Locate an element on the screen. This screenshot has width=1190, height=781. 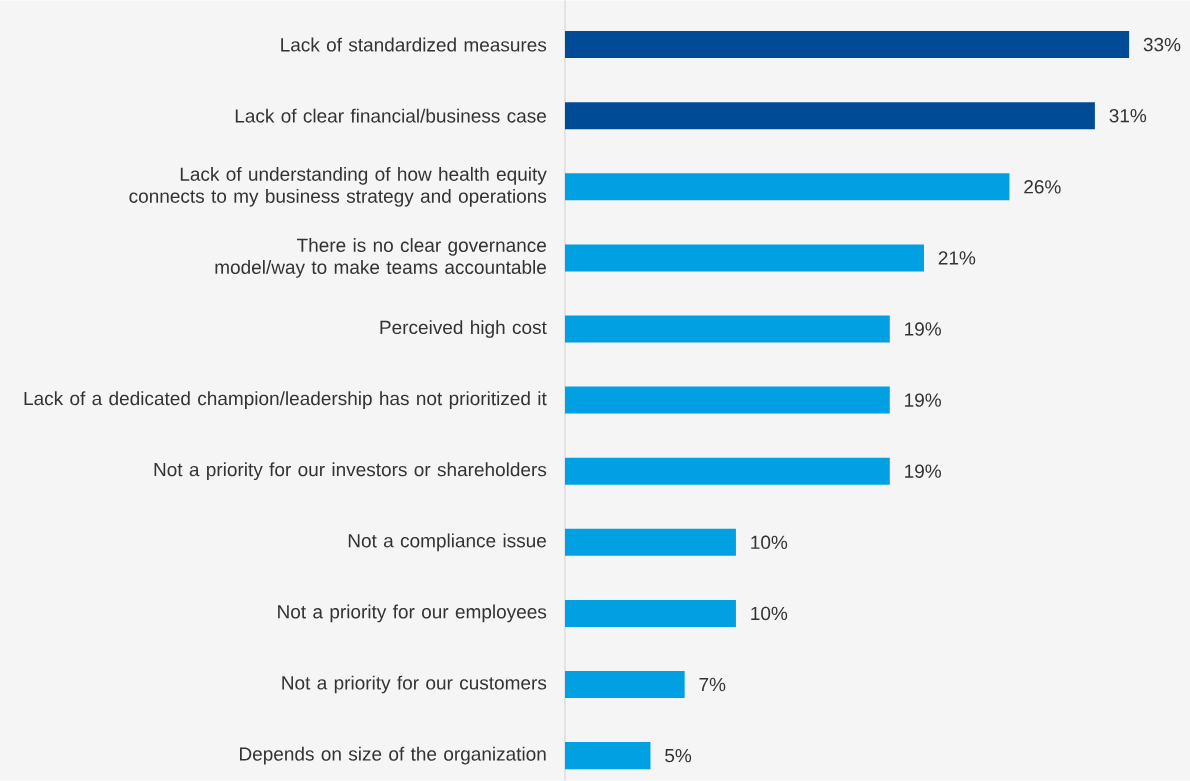
y-tick-label: Not a priority for our customers is located at coordinates (414, 684).